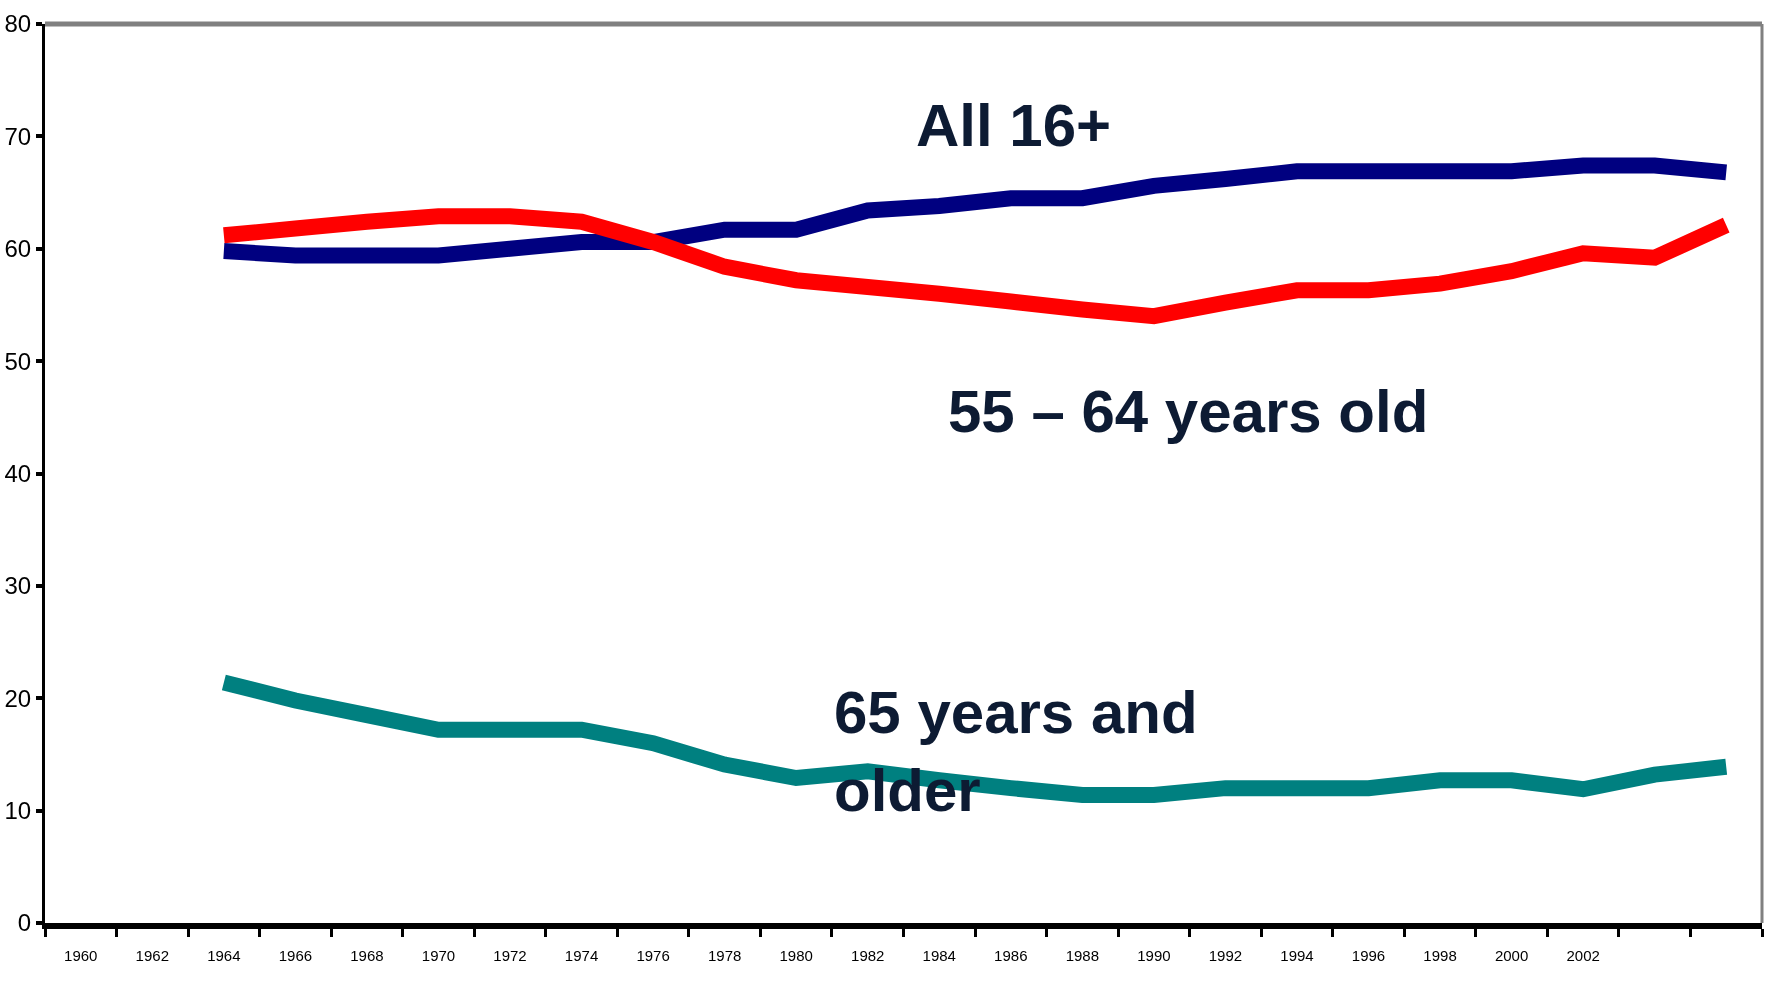 The height and width of the screenshot is (989, 1766). Describe the element at coordinates (868, 955) in the screenshot. I see `x-tick-label: 1982` at that location.